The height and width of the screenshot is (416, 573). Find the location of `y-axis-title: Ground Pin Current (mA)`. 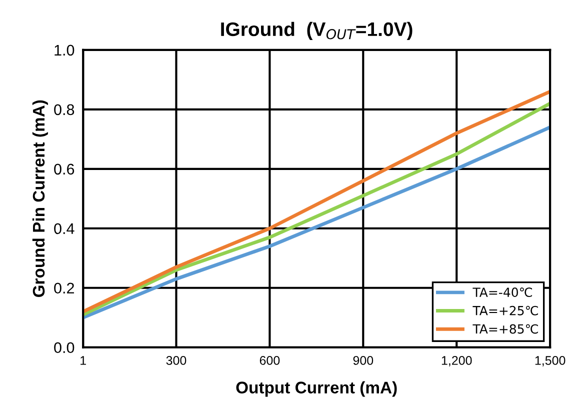

y-axis-title: Ground Pin Current (mA) is located at coordinates (40, 199).